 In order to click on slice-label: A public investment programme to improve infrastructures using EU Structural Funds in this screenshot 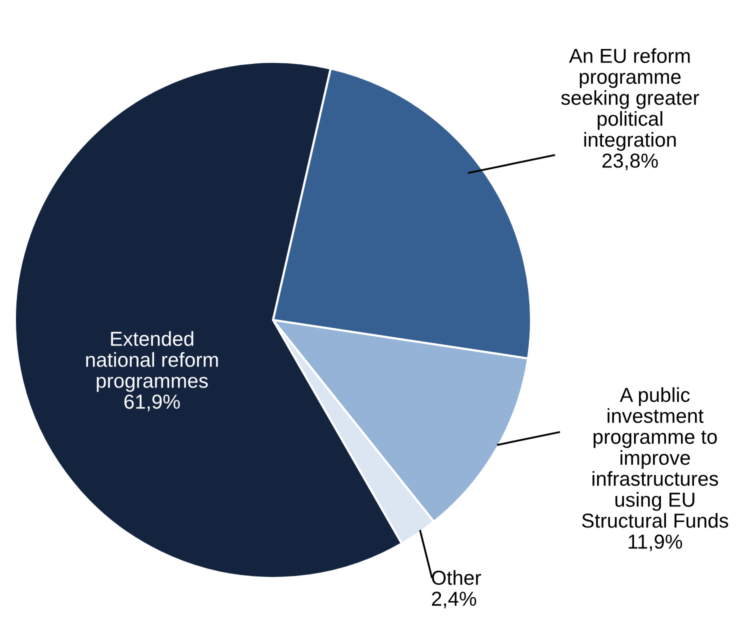, I will do `click(655, 457)`.